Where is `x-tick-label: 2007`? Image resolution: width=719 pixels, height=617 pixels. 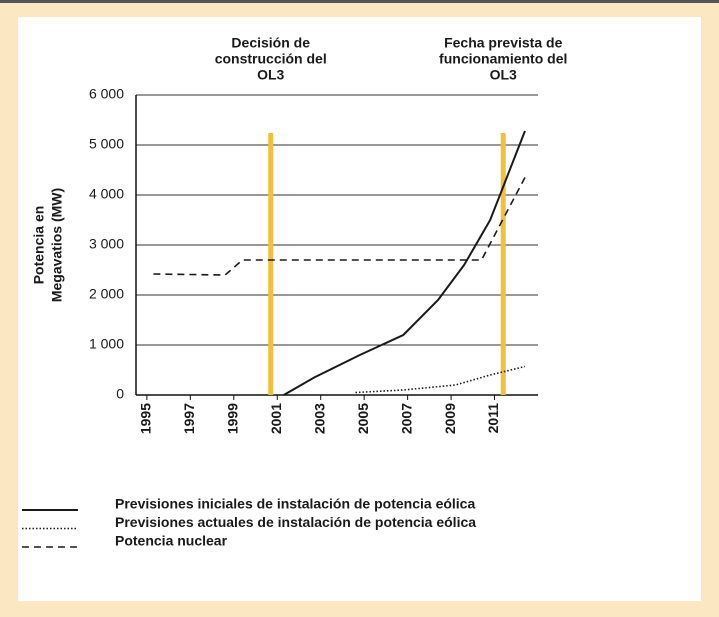
x-tick-label: 2007 is located at coordinates (406, 418).